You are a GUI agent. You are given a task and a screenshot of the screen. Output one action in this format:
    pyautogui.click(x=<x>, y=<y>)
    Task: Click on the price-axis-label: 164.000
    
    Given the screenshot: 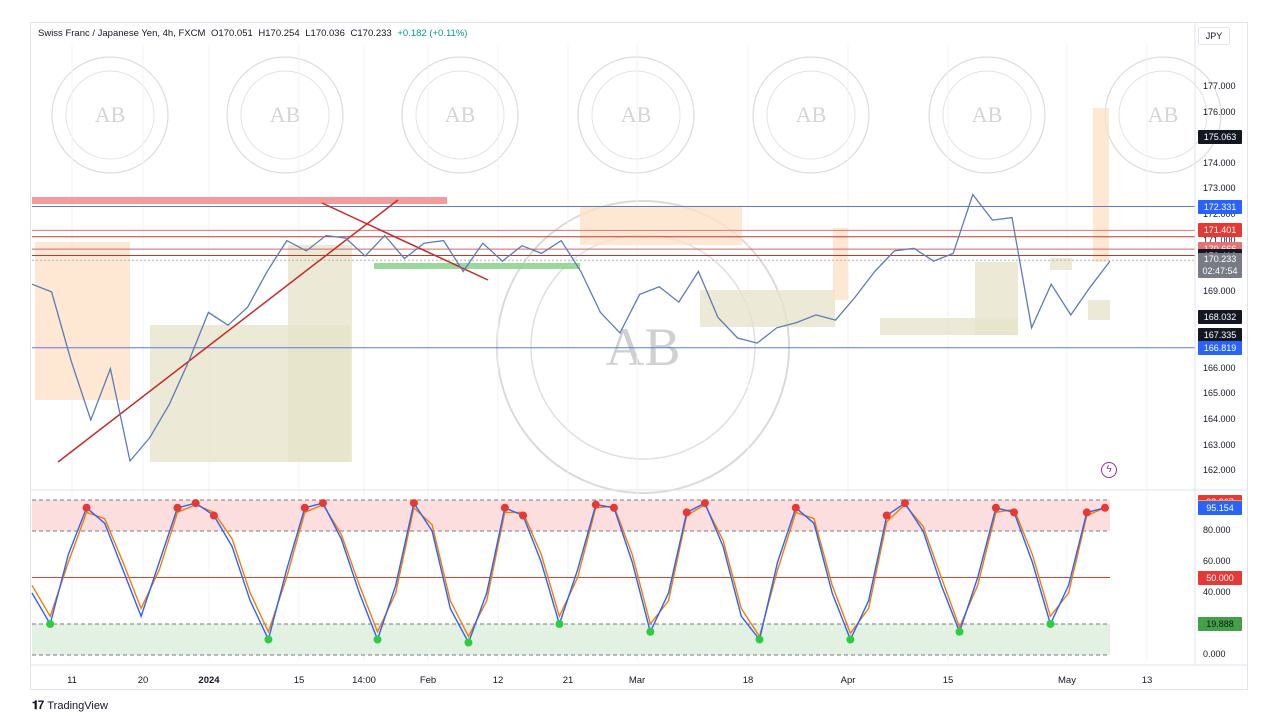 What is the action you would take?
    pyautogui.click(x=1219, y=419)
    